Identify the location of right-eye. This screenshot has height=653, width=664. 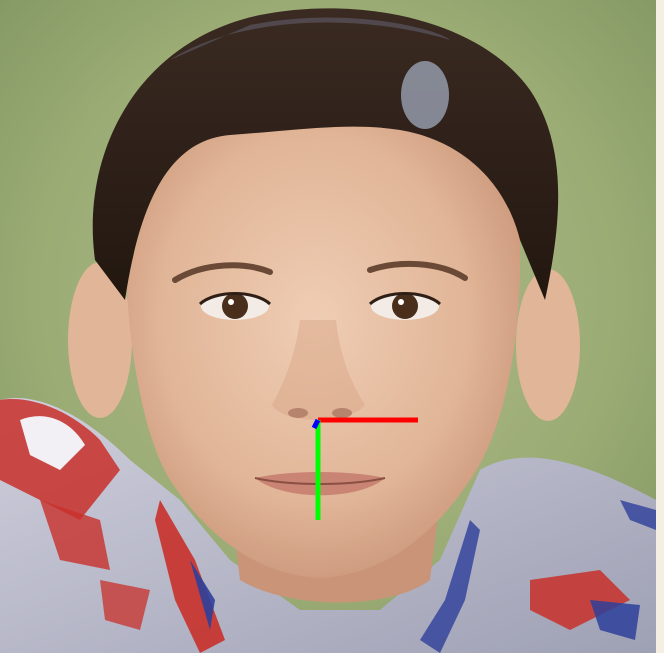
(405, 306).